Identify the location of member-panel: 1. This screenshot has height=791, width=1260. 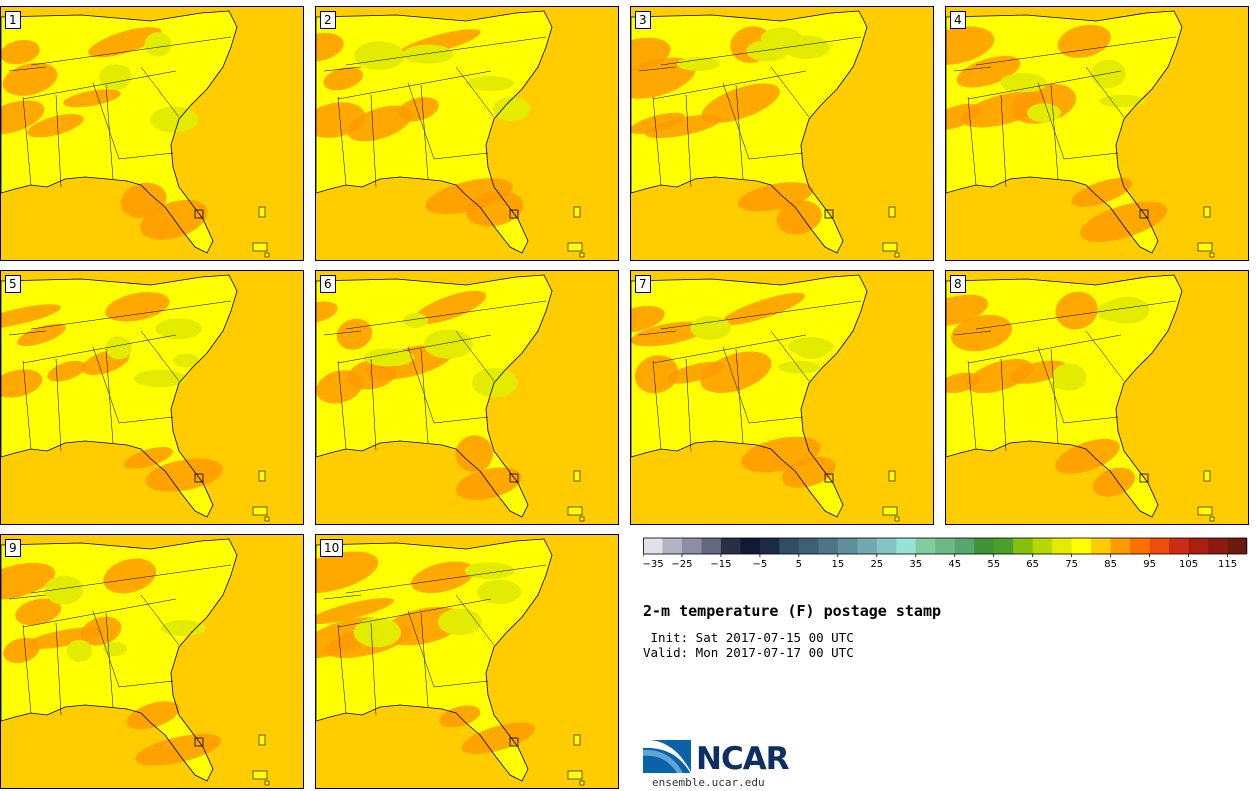
(152, 133).